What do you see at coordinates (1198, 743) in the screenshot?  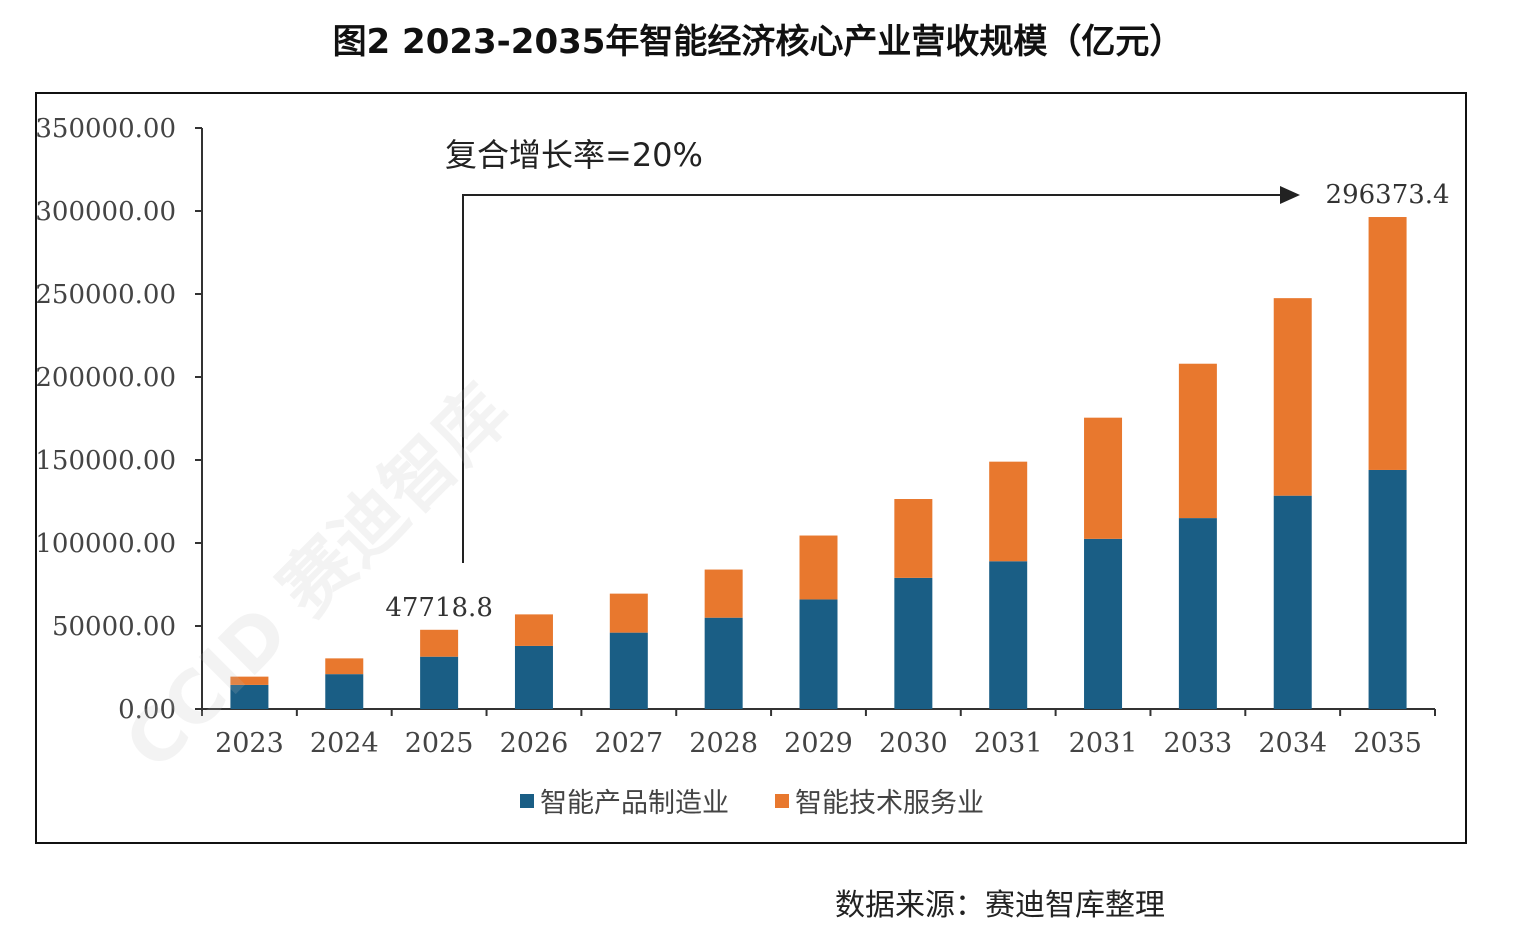 I see `x-tick-label: 2033` at bounding box center [1198, 743].